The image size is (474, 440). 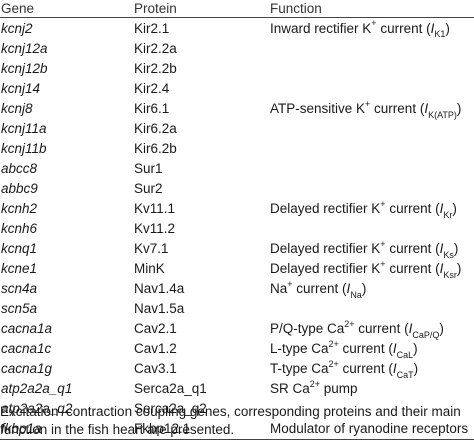 I want to click on current-subscript: CaL, so click(x=405, y=354).